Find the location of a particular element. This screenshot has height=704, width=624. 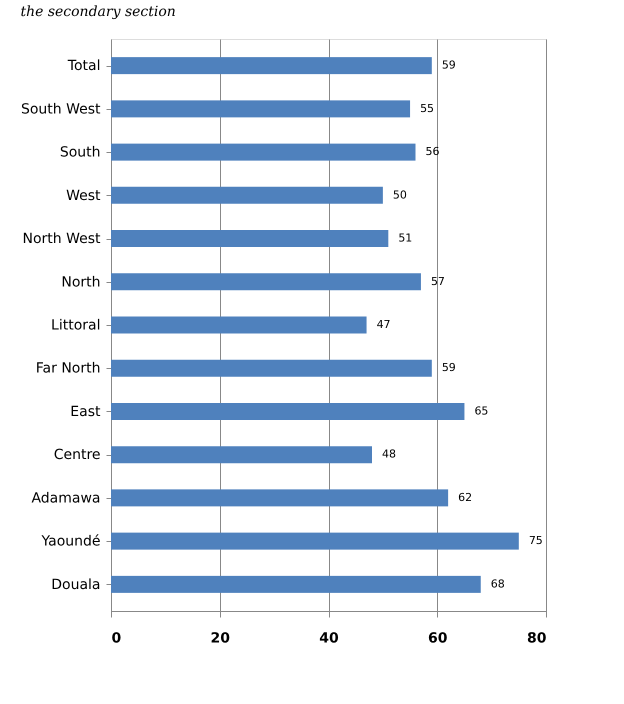

y-tick-label: North is located at coordinates (80, 282).